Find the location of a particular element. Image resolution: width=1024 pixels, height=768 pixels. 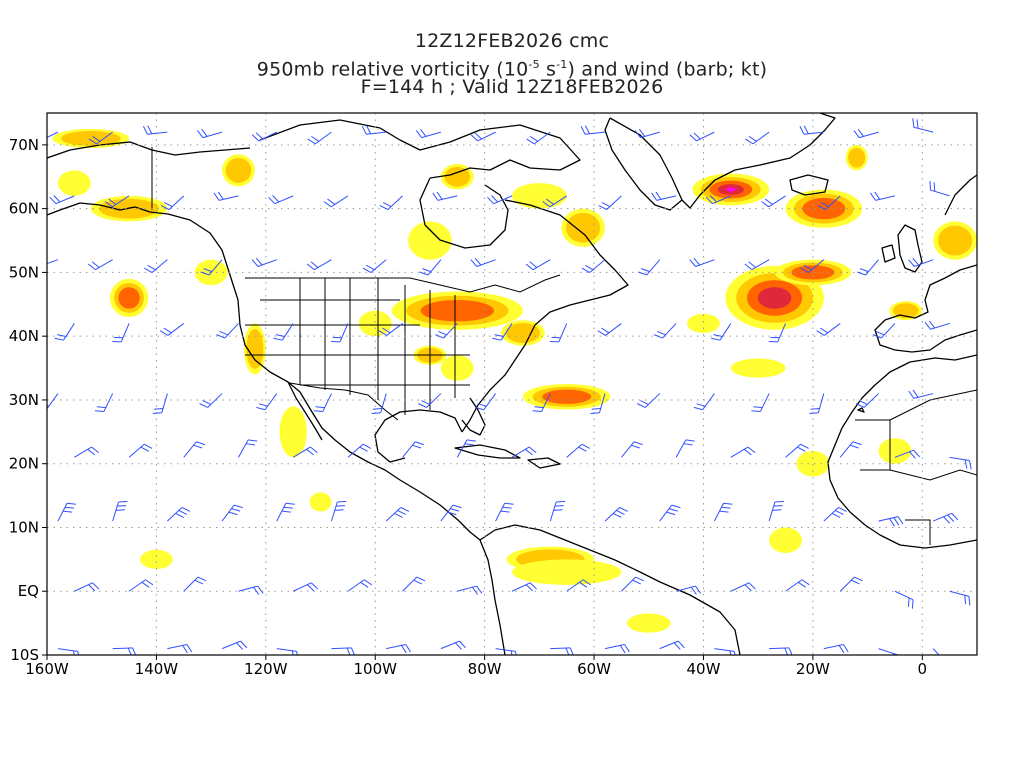

coastline-africa is located at coordinates (902, 451).